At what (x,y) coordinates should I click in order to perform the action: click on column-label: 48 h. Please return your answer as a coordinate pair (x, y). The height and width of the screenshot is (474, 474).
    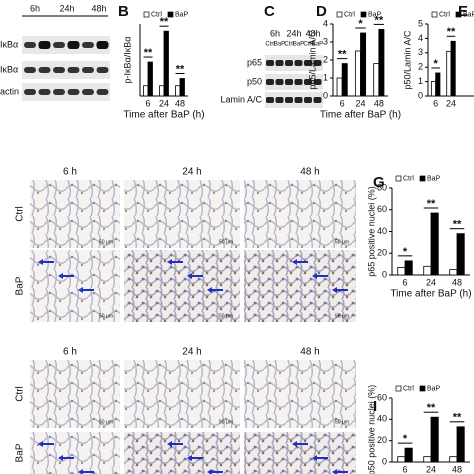
    Looking at the image, I should click on (309, 172).